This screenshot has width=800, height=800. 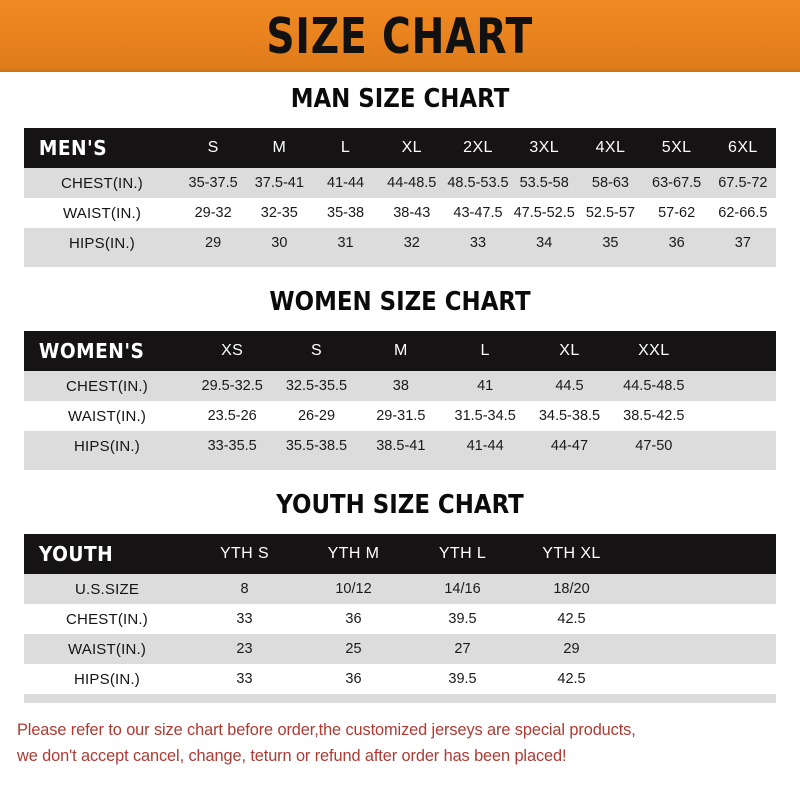 What do you see at coordinates (571, 589) in the screenshot?
I see `youth-cell-0-3: 18/20` at bounding box center [571, 589].